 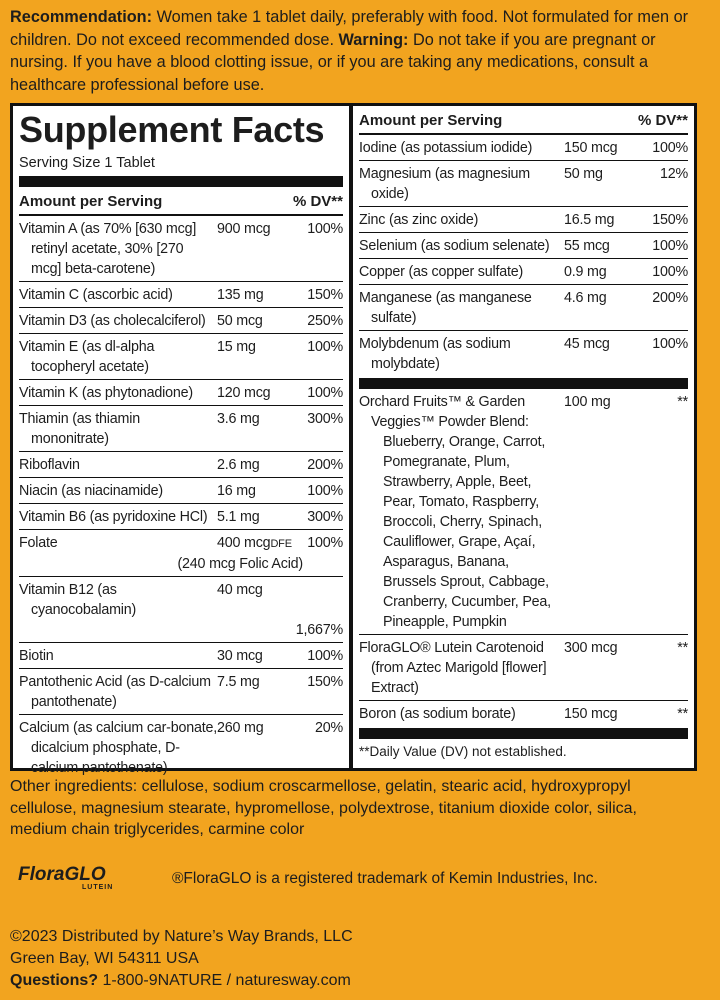 I want to click on daily-value: **, so click(x=682, y=648).